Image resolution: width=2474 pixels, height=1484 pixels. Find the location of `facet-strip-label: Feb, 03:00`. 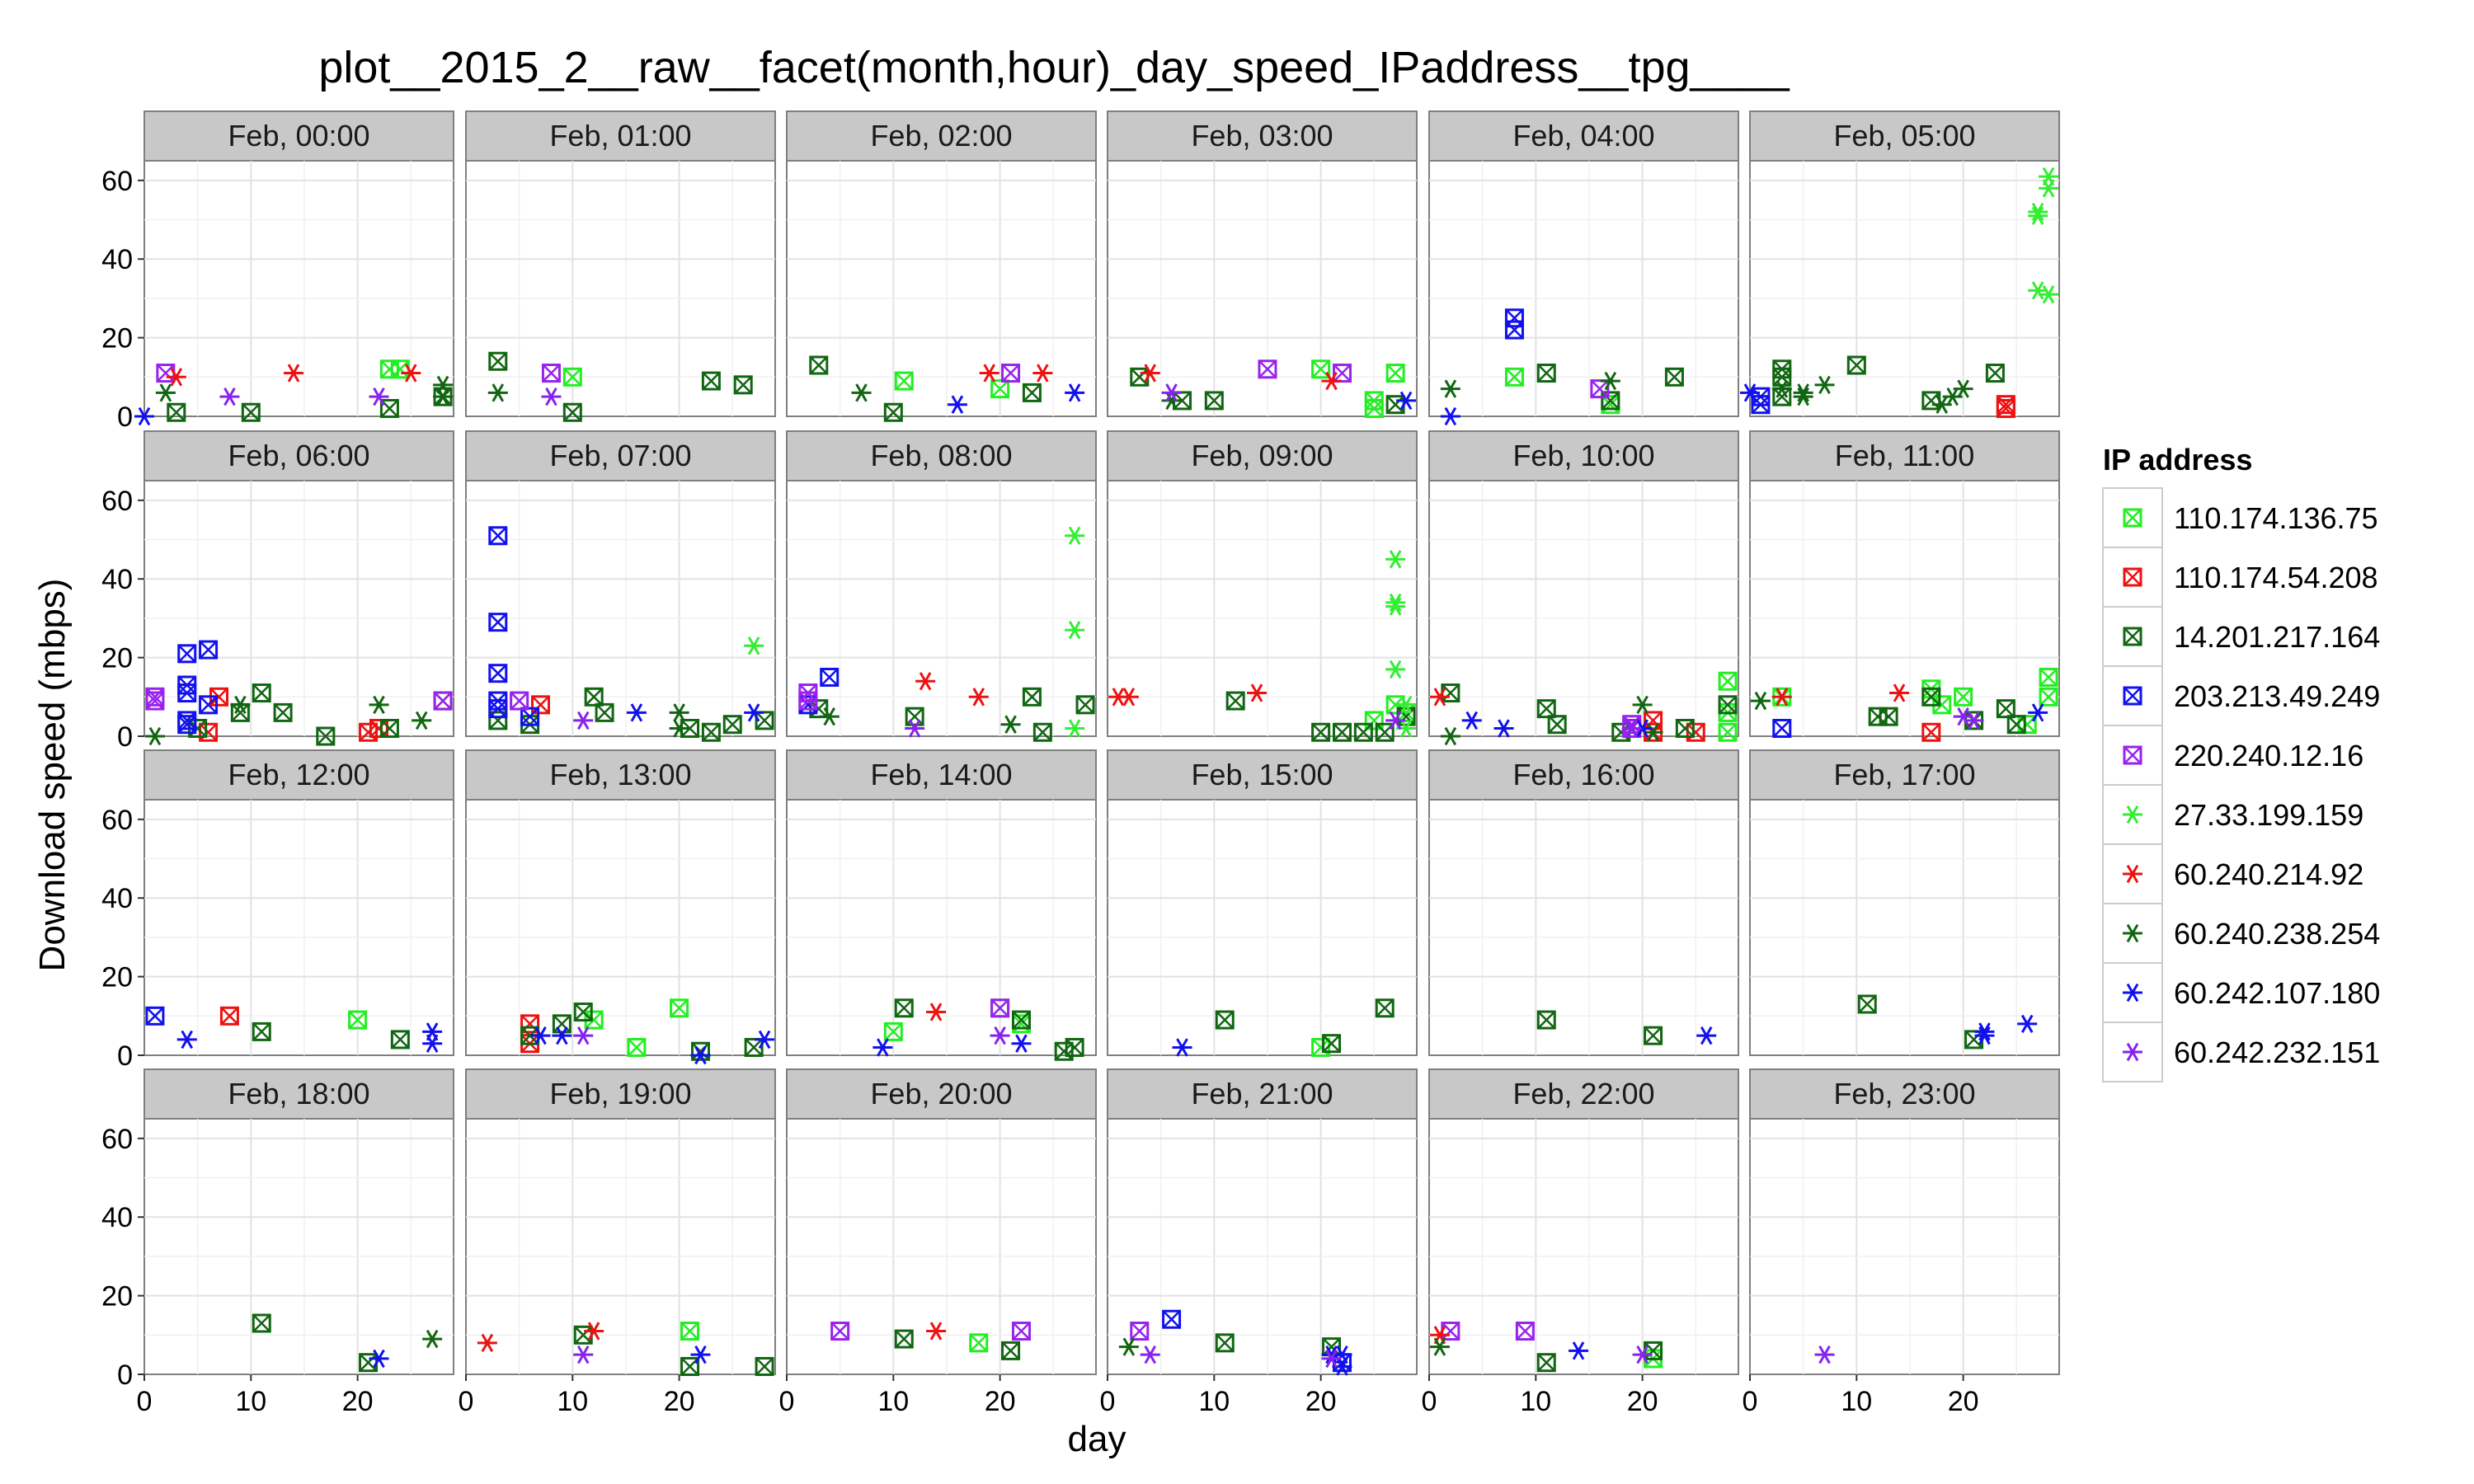

facet-strip-label: Feb, 03:00 is located at coordinates (1262, 136).